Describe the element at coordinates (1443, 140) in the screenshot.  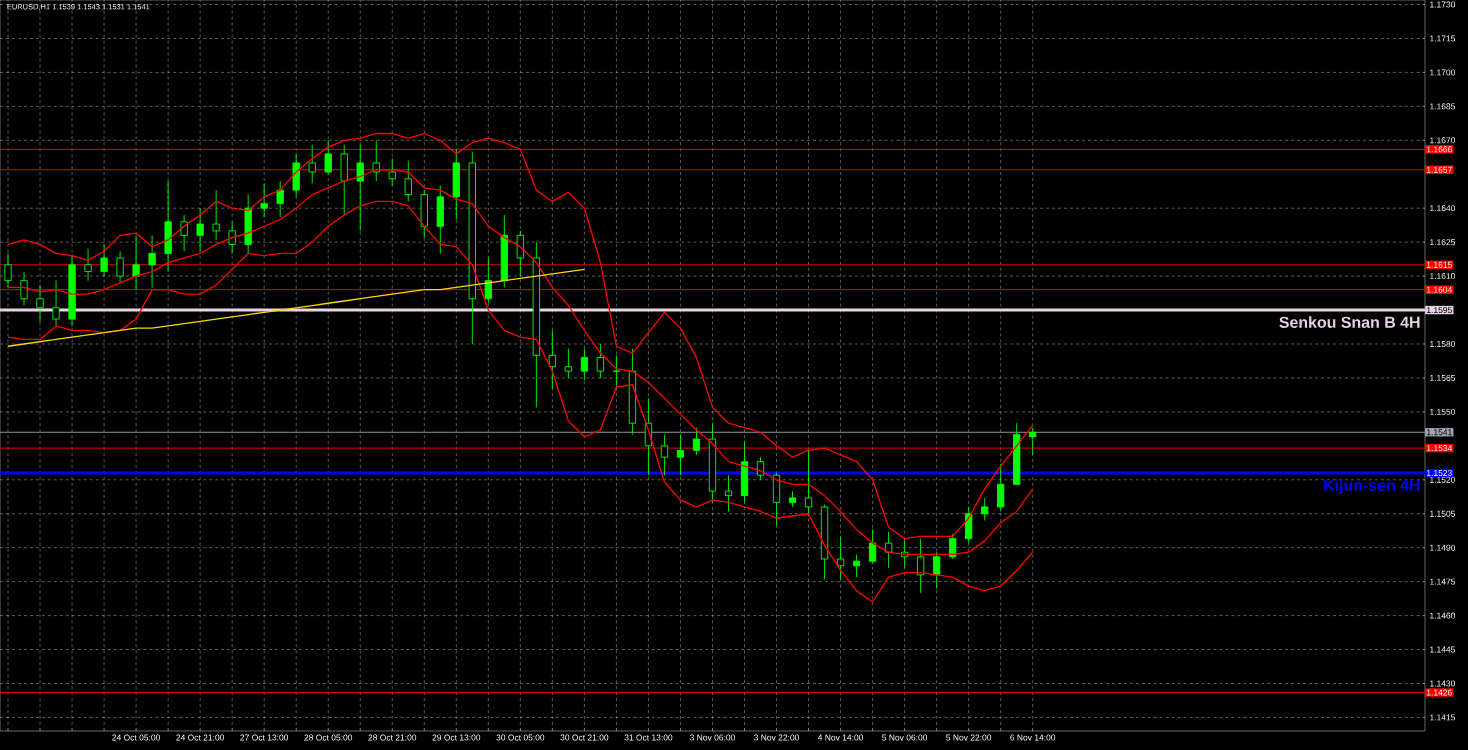
I see `y-tick-label: 1.1670` at that location.